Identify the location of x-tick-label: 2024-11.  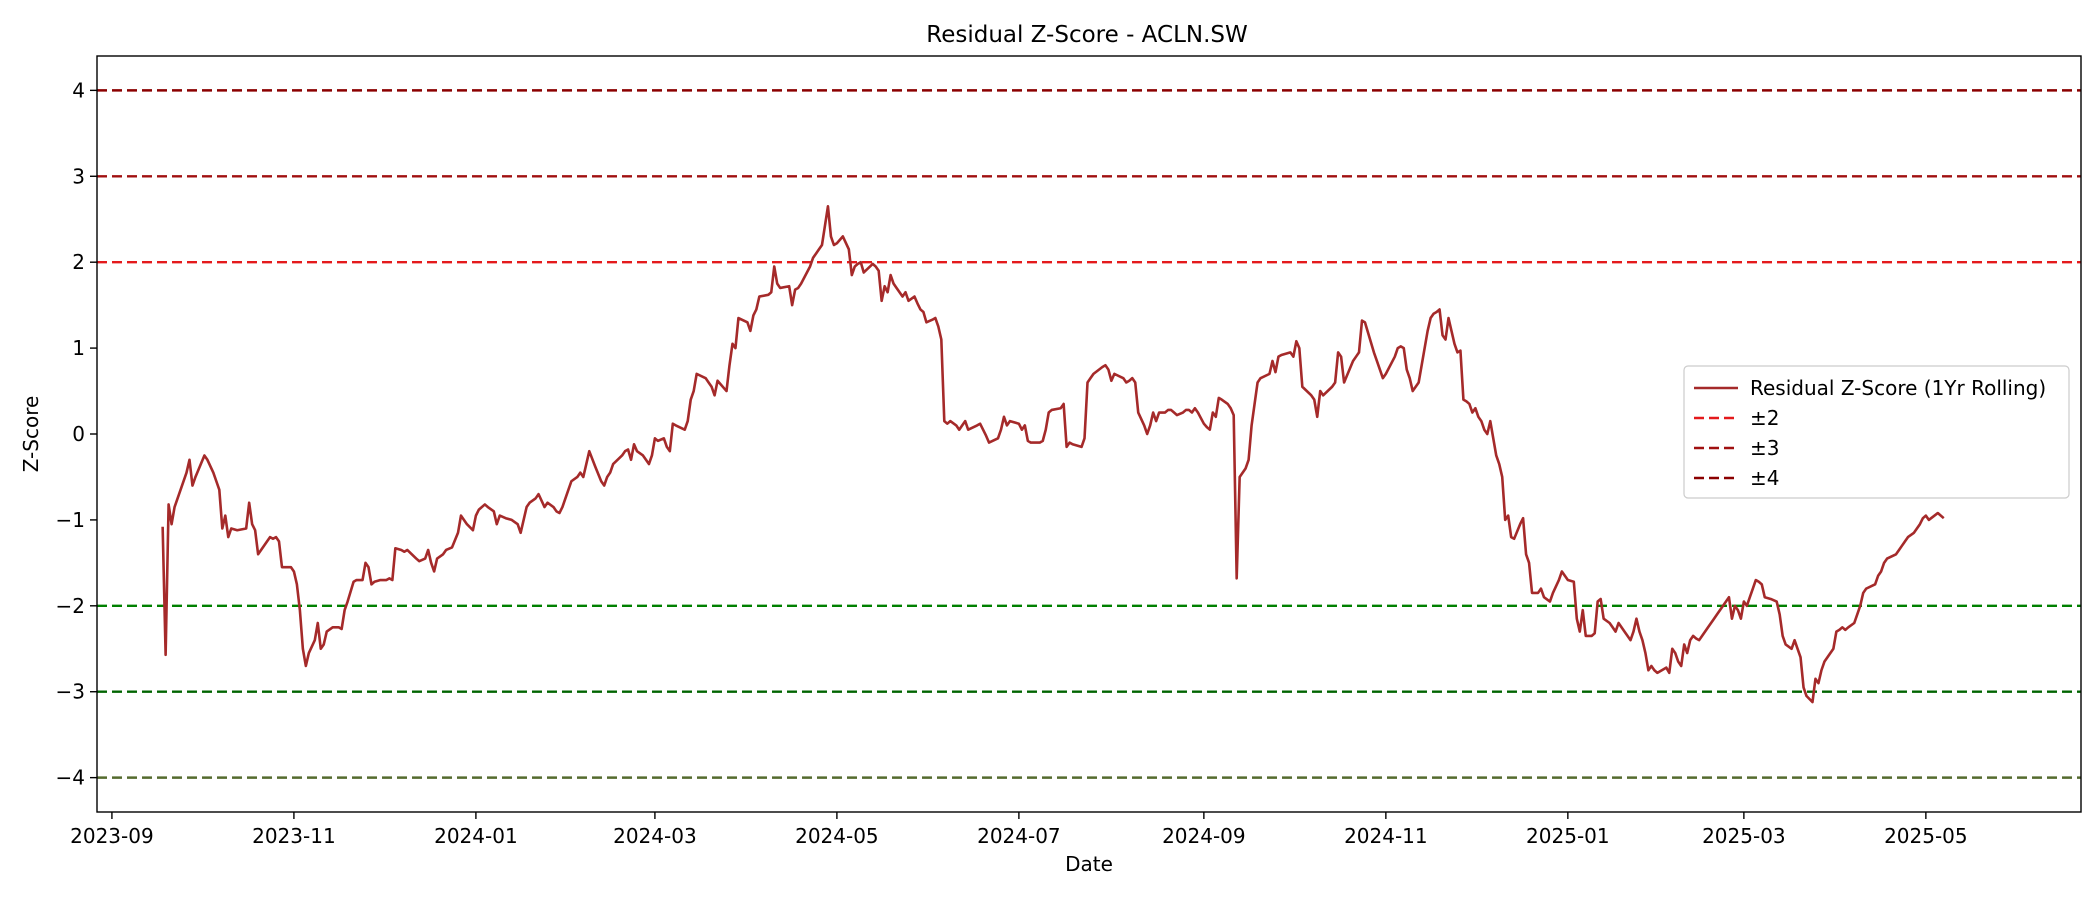
(1386, 836).